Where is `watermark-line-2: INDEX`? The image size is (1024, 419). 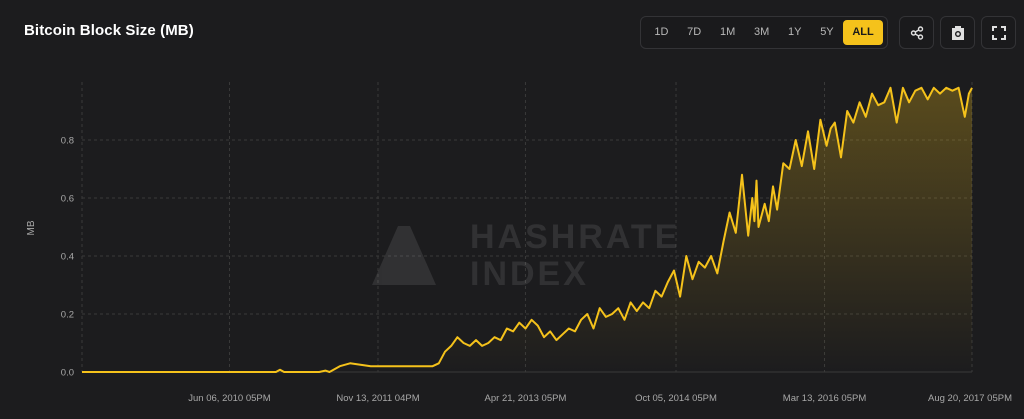
watermark-line-2: INDEX is located at coordinates (529, 274).